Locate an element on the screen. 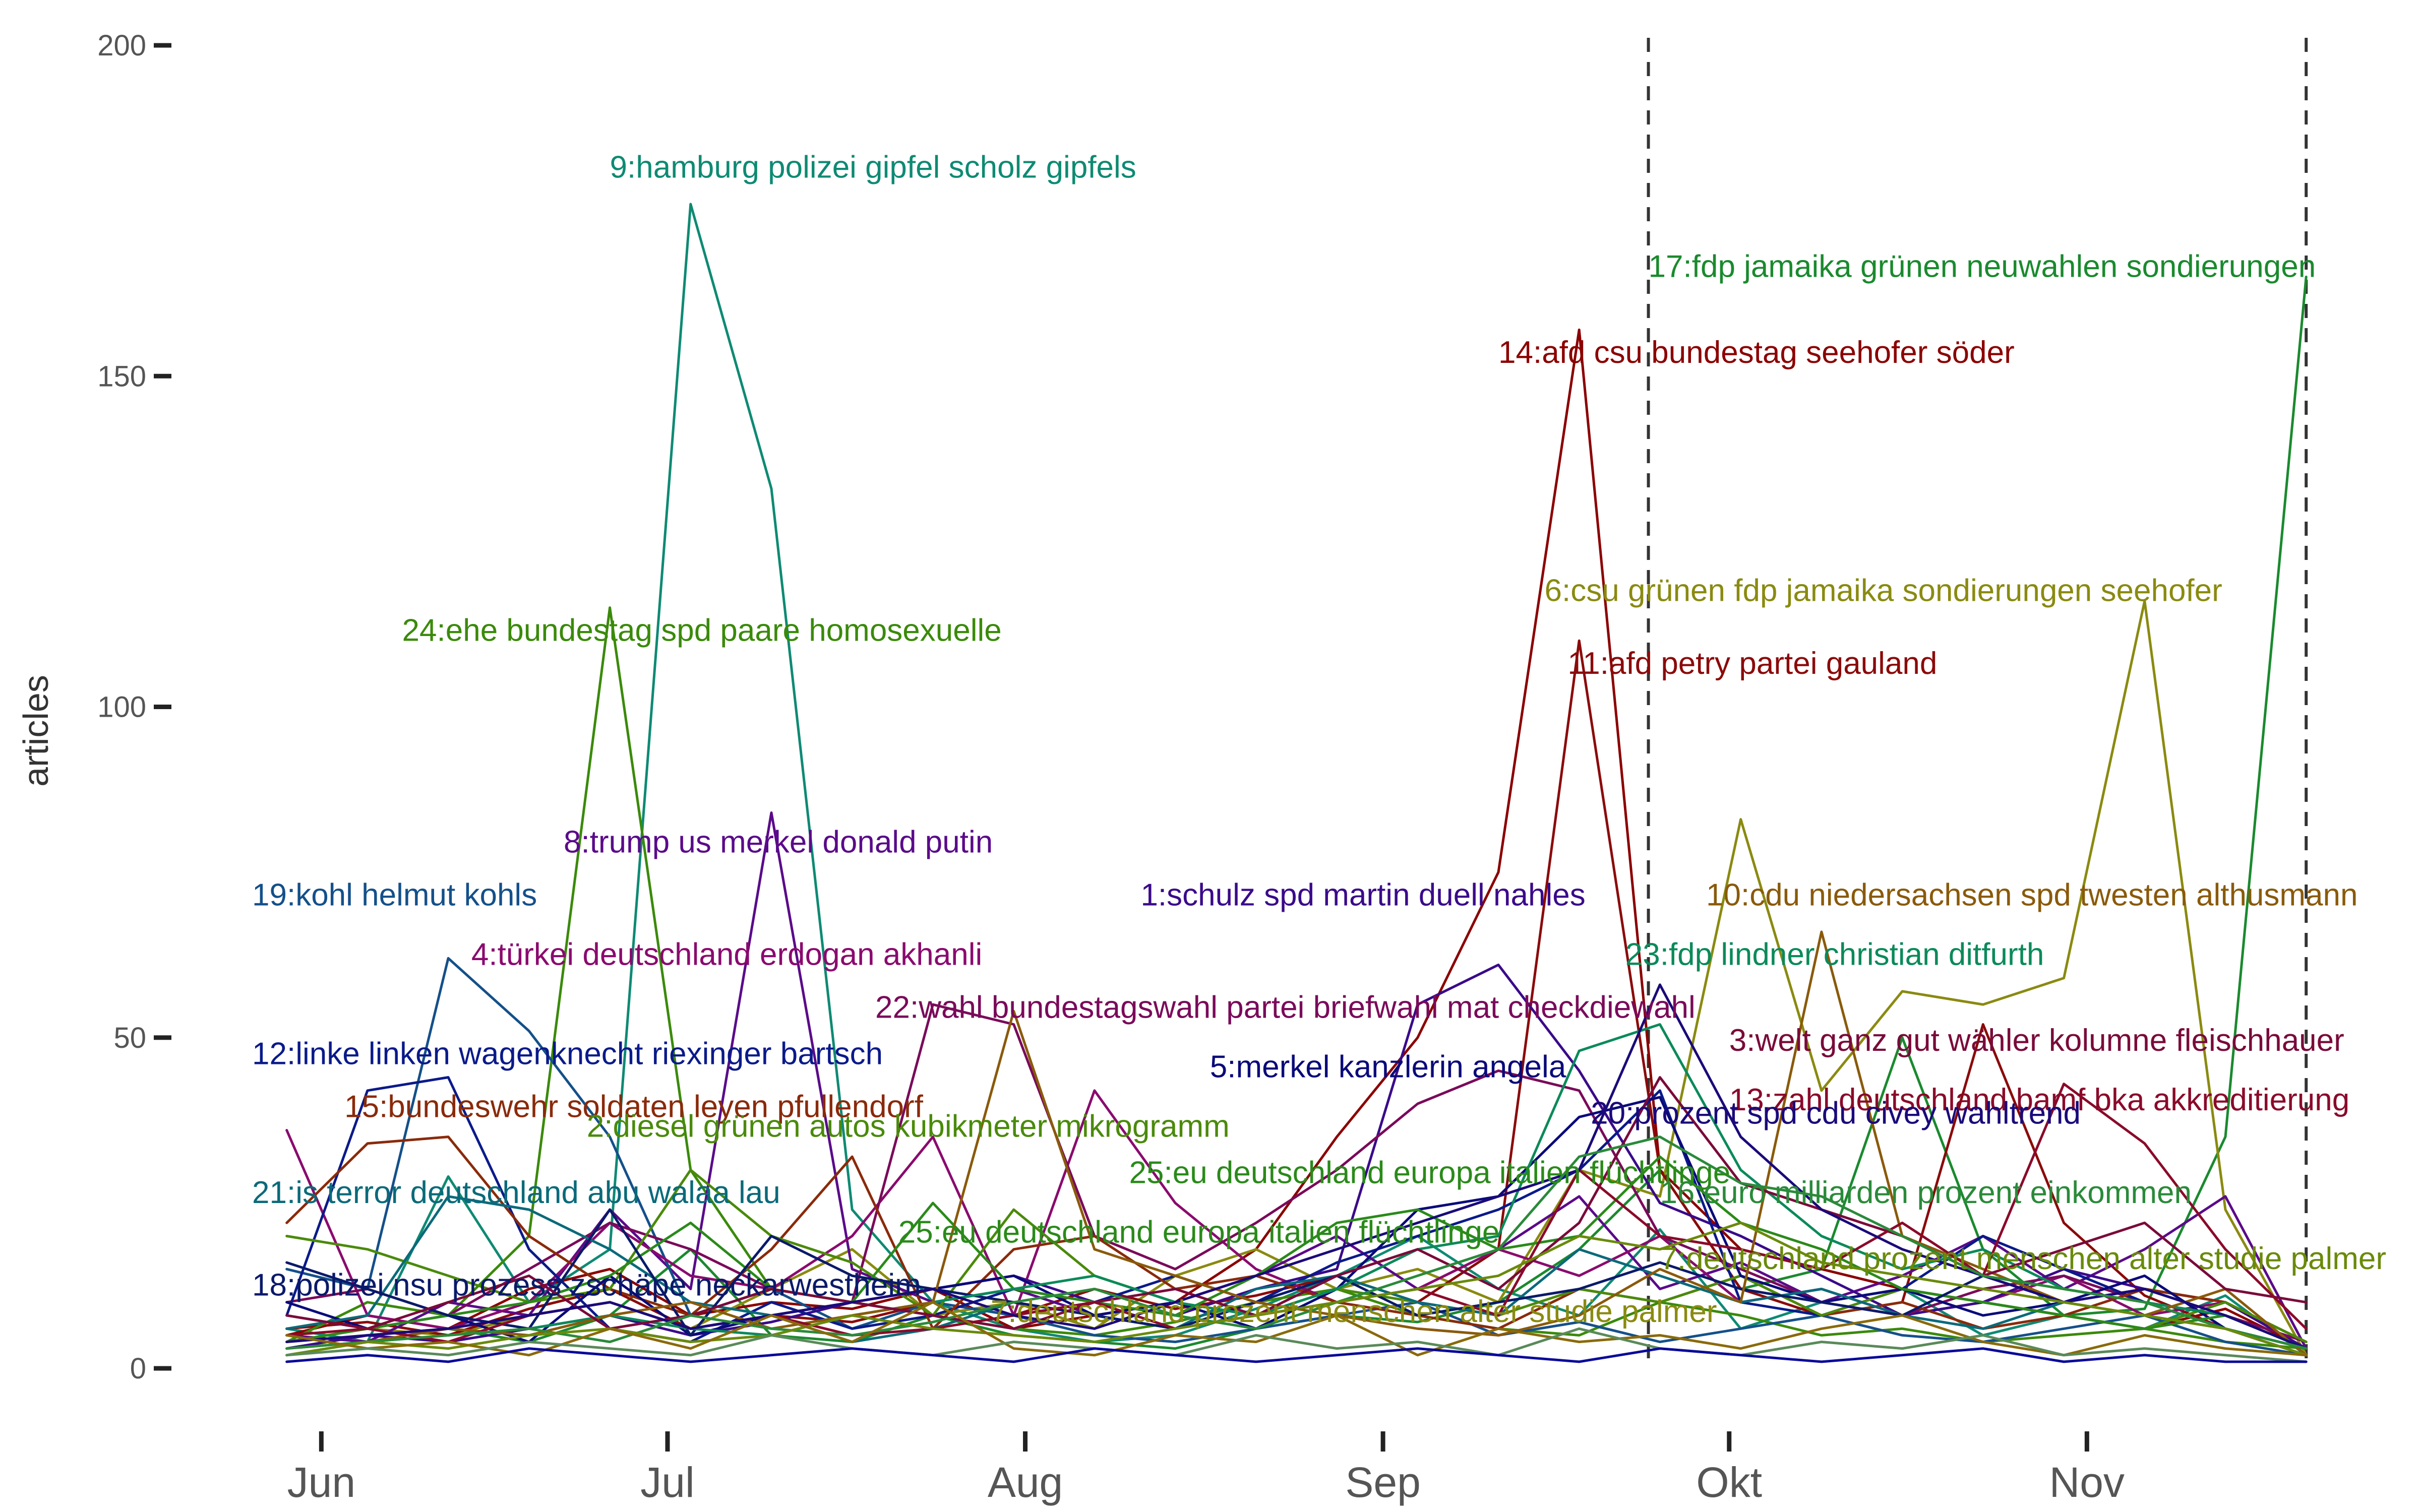 Image resolution: width=2420 pixels, height=1512 pixels. x-tick-label: Jul is located at coordinates (667, 1482).